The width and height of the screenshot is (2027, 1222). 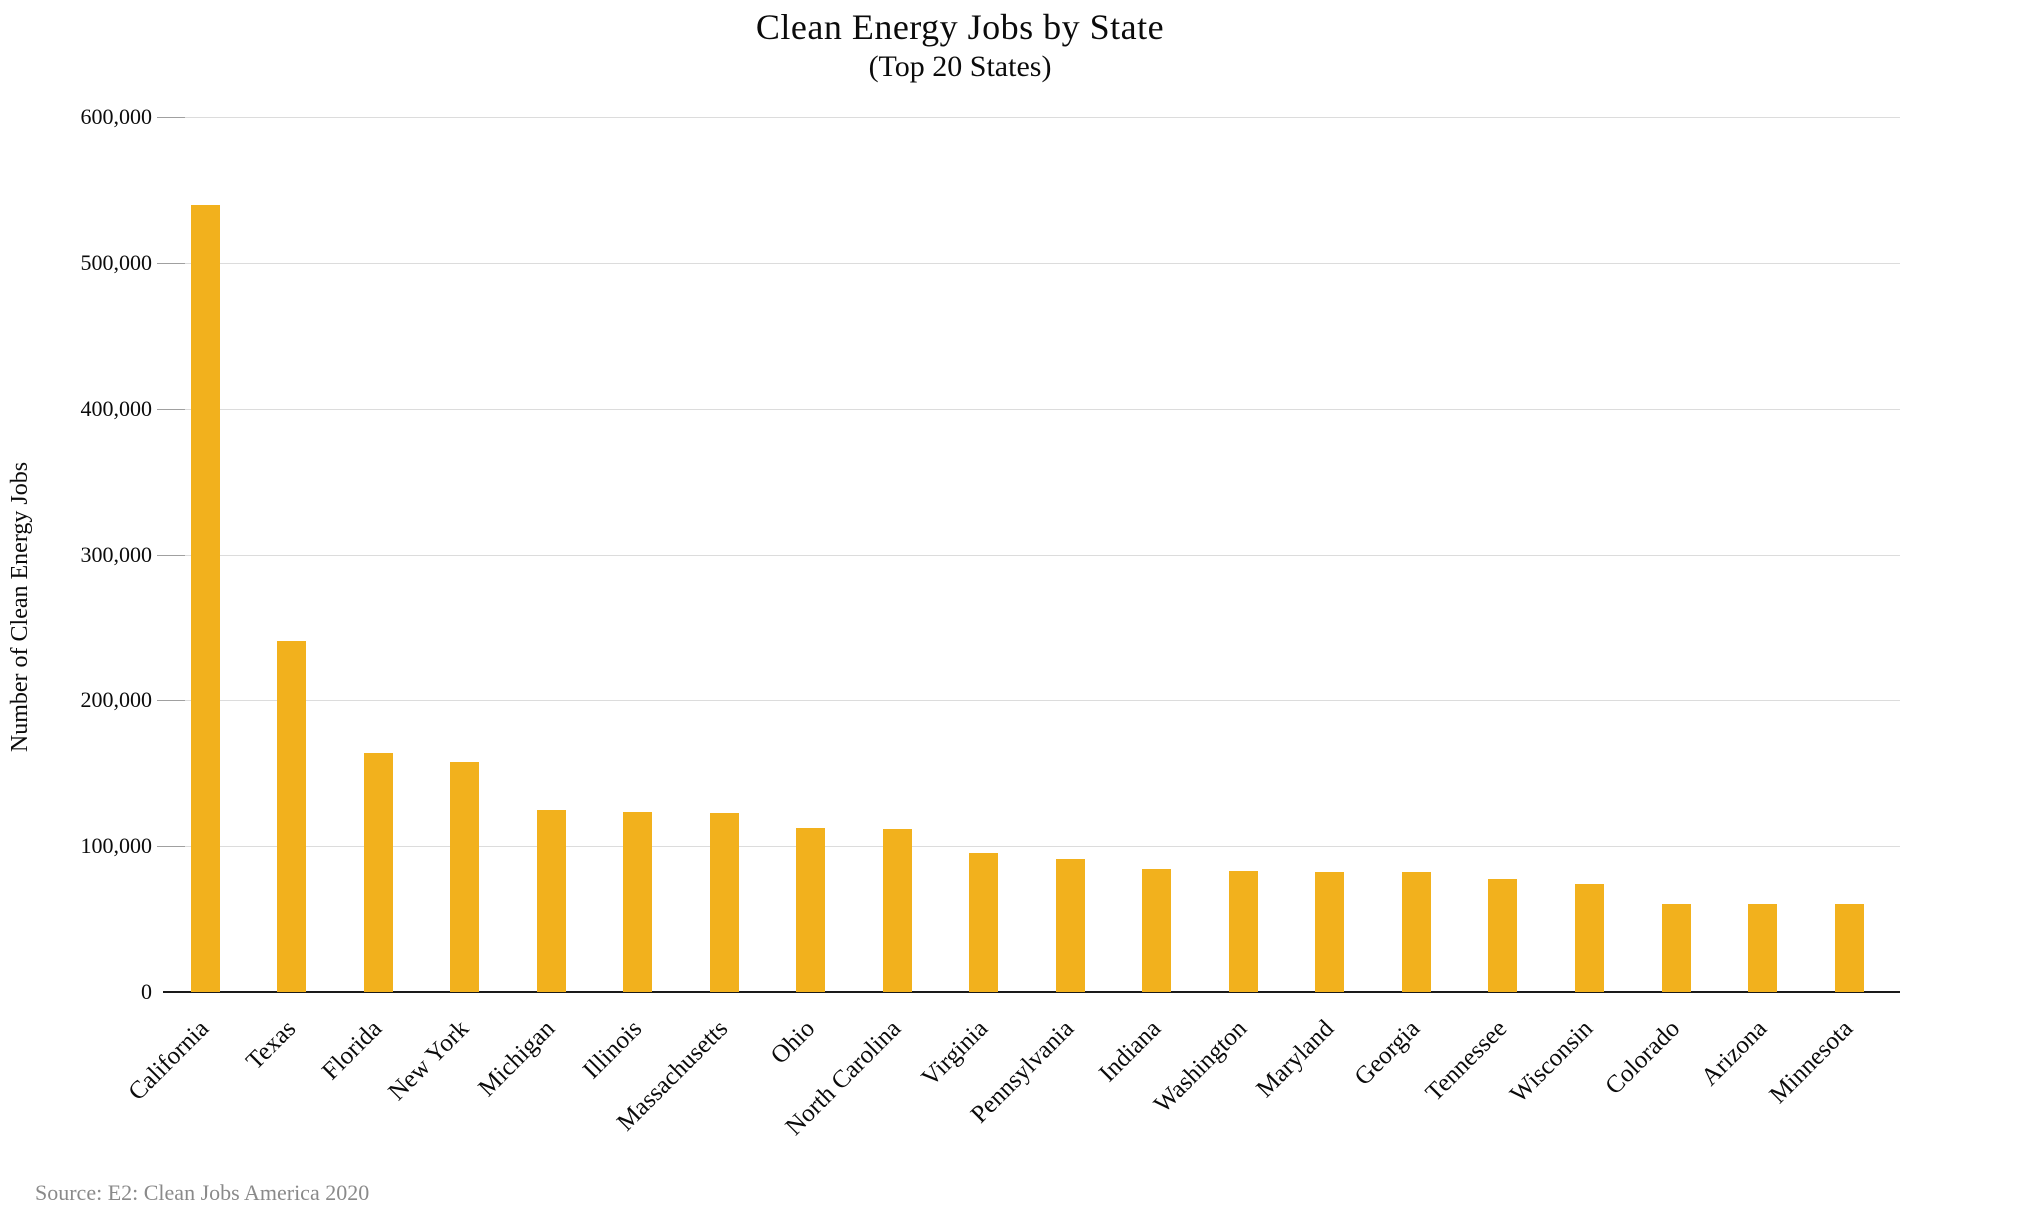 What do you see at coordinates (724, 902) in the screenshot?
I see `bar-massachusetts` at bounding box center [724, 902].